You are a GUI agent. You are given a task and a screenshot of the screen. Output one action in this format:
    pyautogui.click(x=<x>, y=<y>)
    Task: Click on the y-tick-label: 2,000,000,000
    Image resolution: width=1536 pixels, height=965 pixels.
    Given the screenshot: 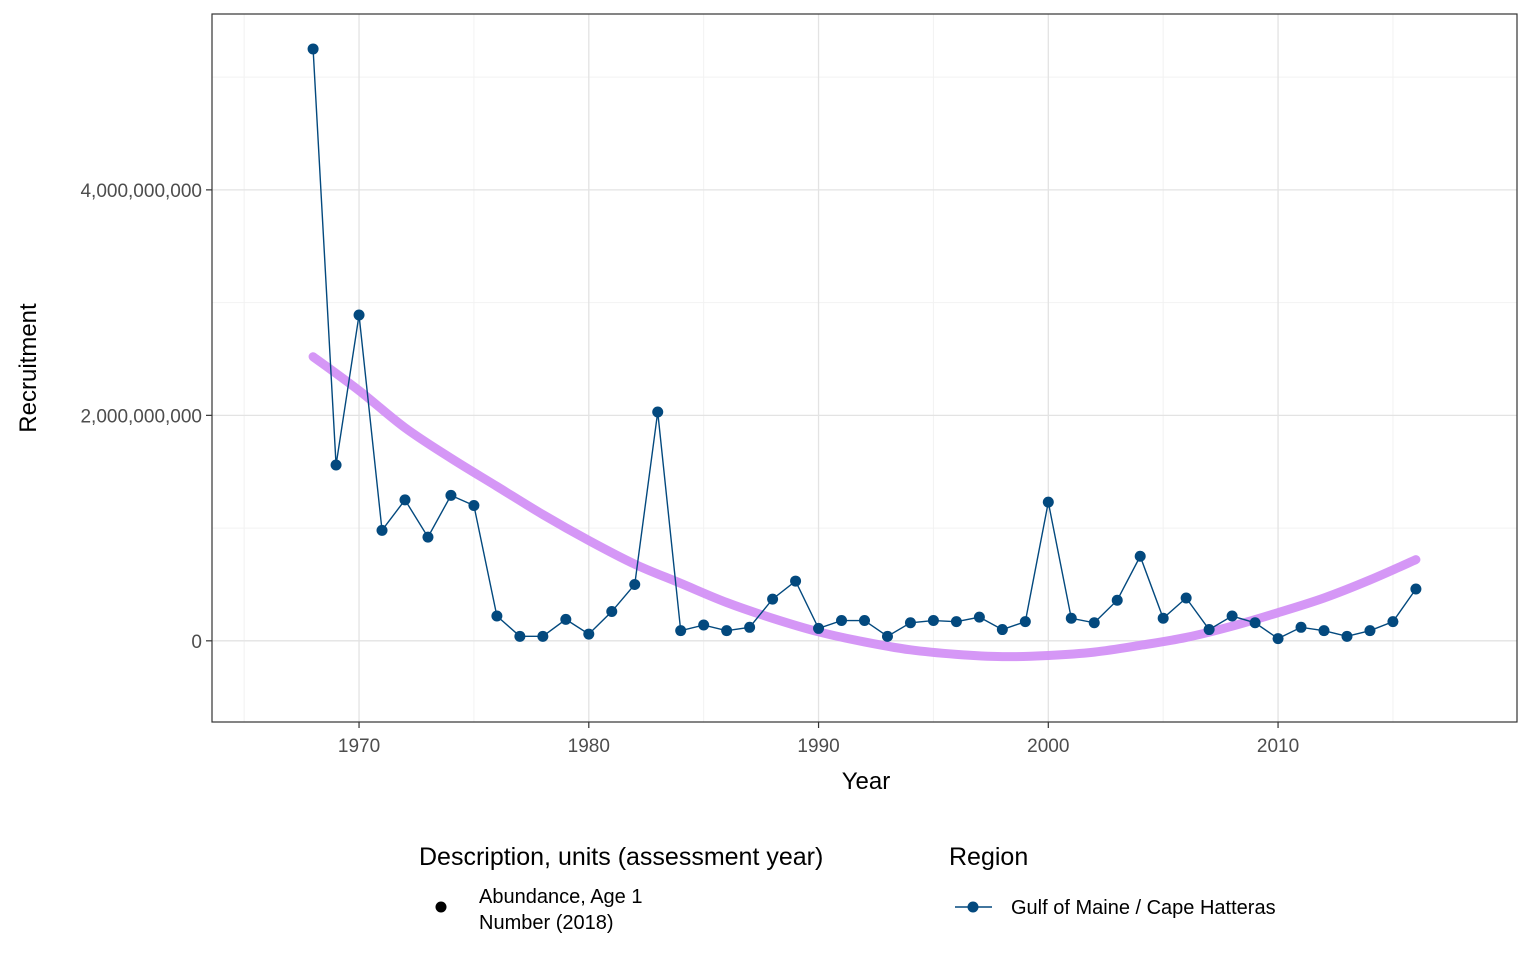 What is the action you would take?
    pyautogui.click(x=141, y=416)
    